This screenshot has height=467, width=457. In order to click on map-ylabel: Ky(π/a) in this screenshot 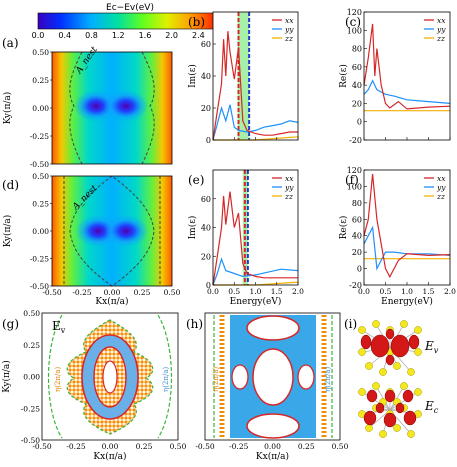, I will do `click(7, 108)`.